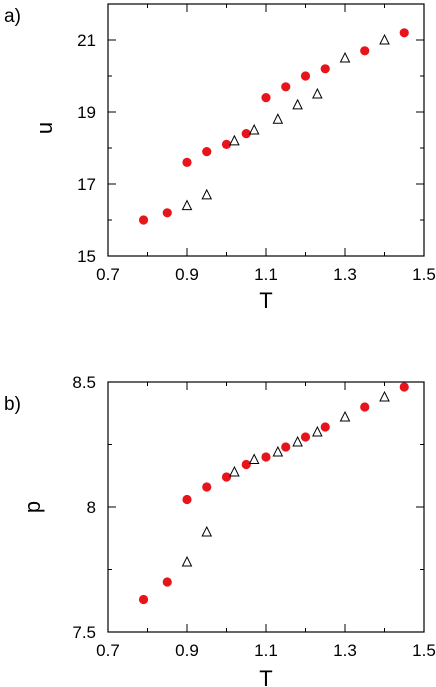 This screenshot has height=687, width=436. Describe the element at coordinates (86, 112) in the screenshot. I see `y-tick-label: 19` at that location.